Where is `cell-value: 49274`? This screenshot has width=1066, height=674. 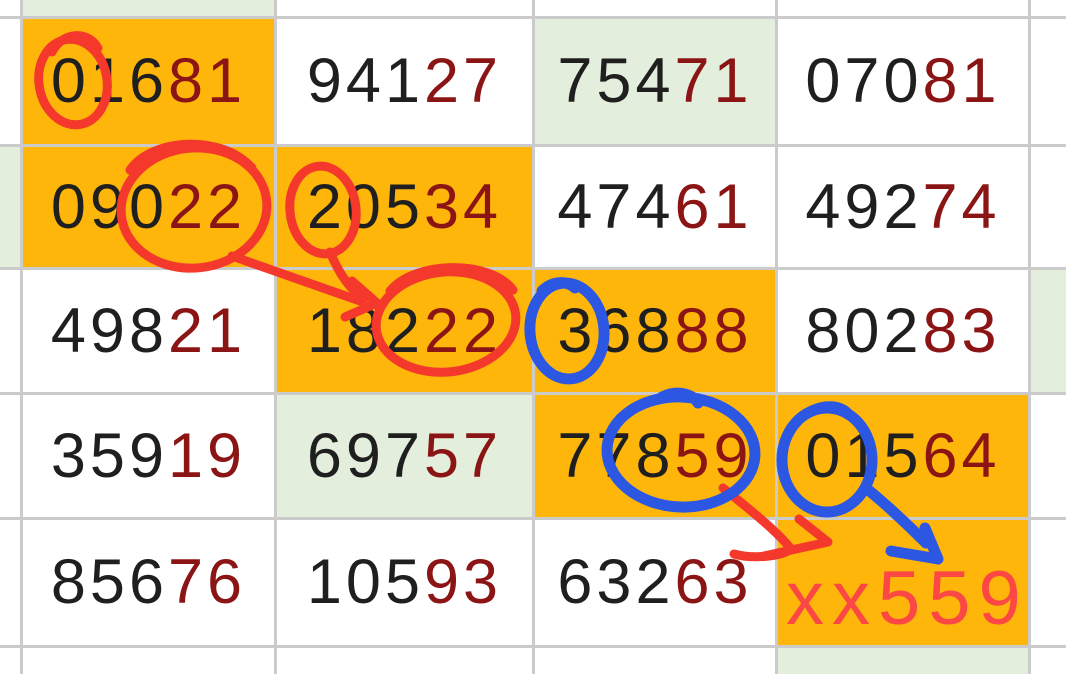
cell-value: 49274 is located at coordinates (903, 206).